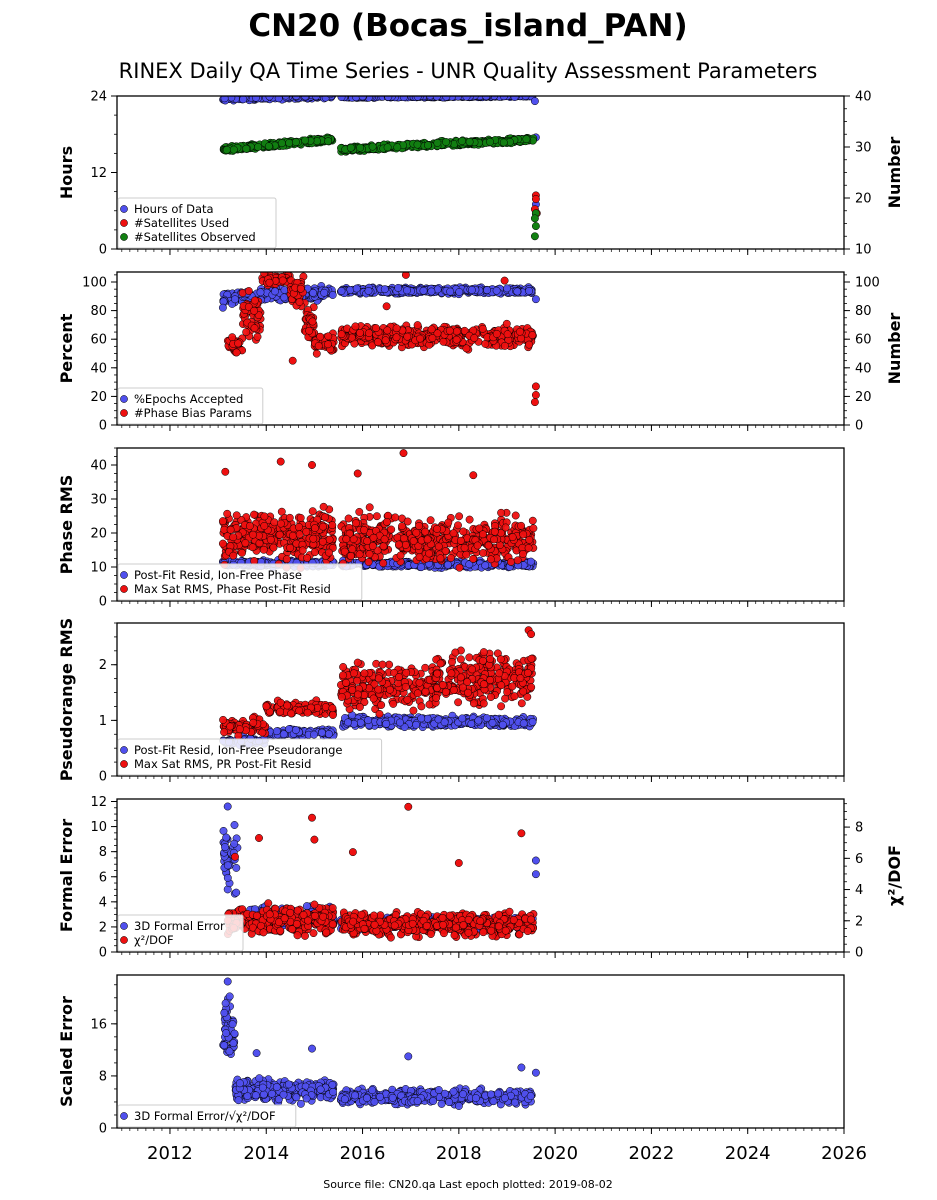  Describe the element at coordinates (218, 575) in the screenshot. I see `legend-label: Post-Fit Resid, Ion-Free Phase` at that location.